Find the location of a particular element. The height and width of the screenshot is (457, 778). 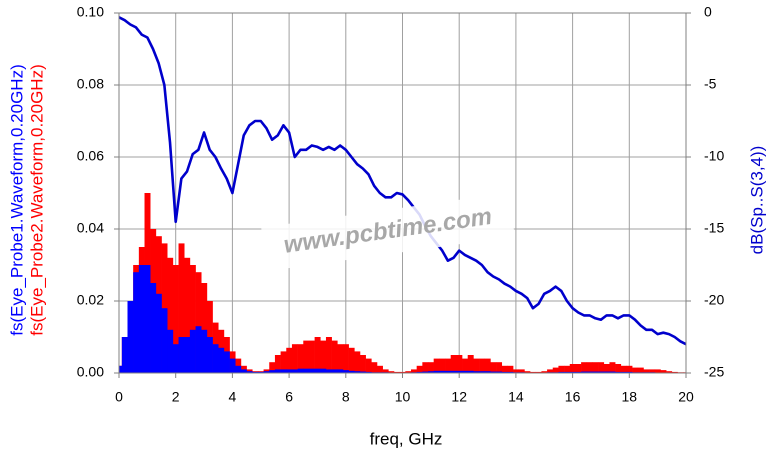

y2-tick-label: -5 is located at coordinates (710, 84).